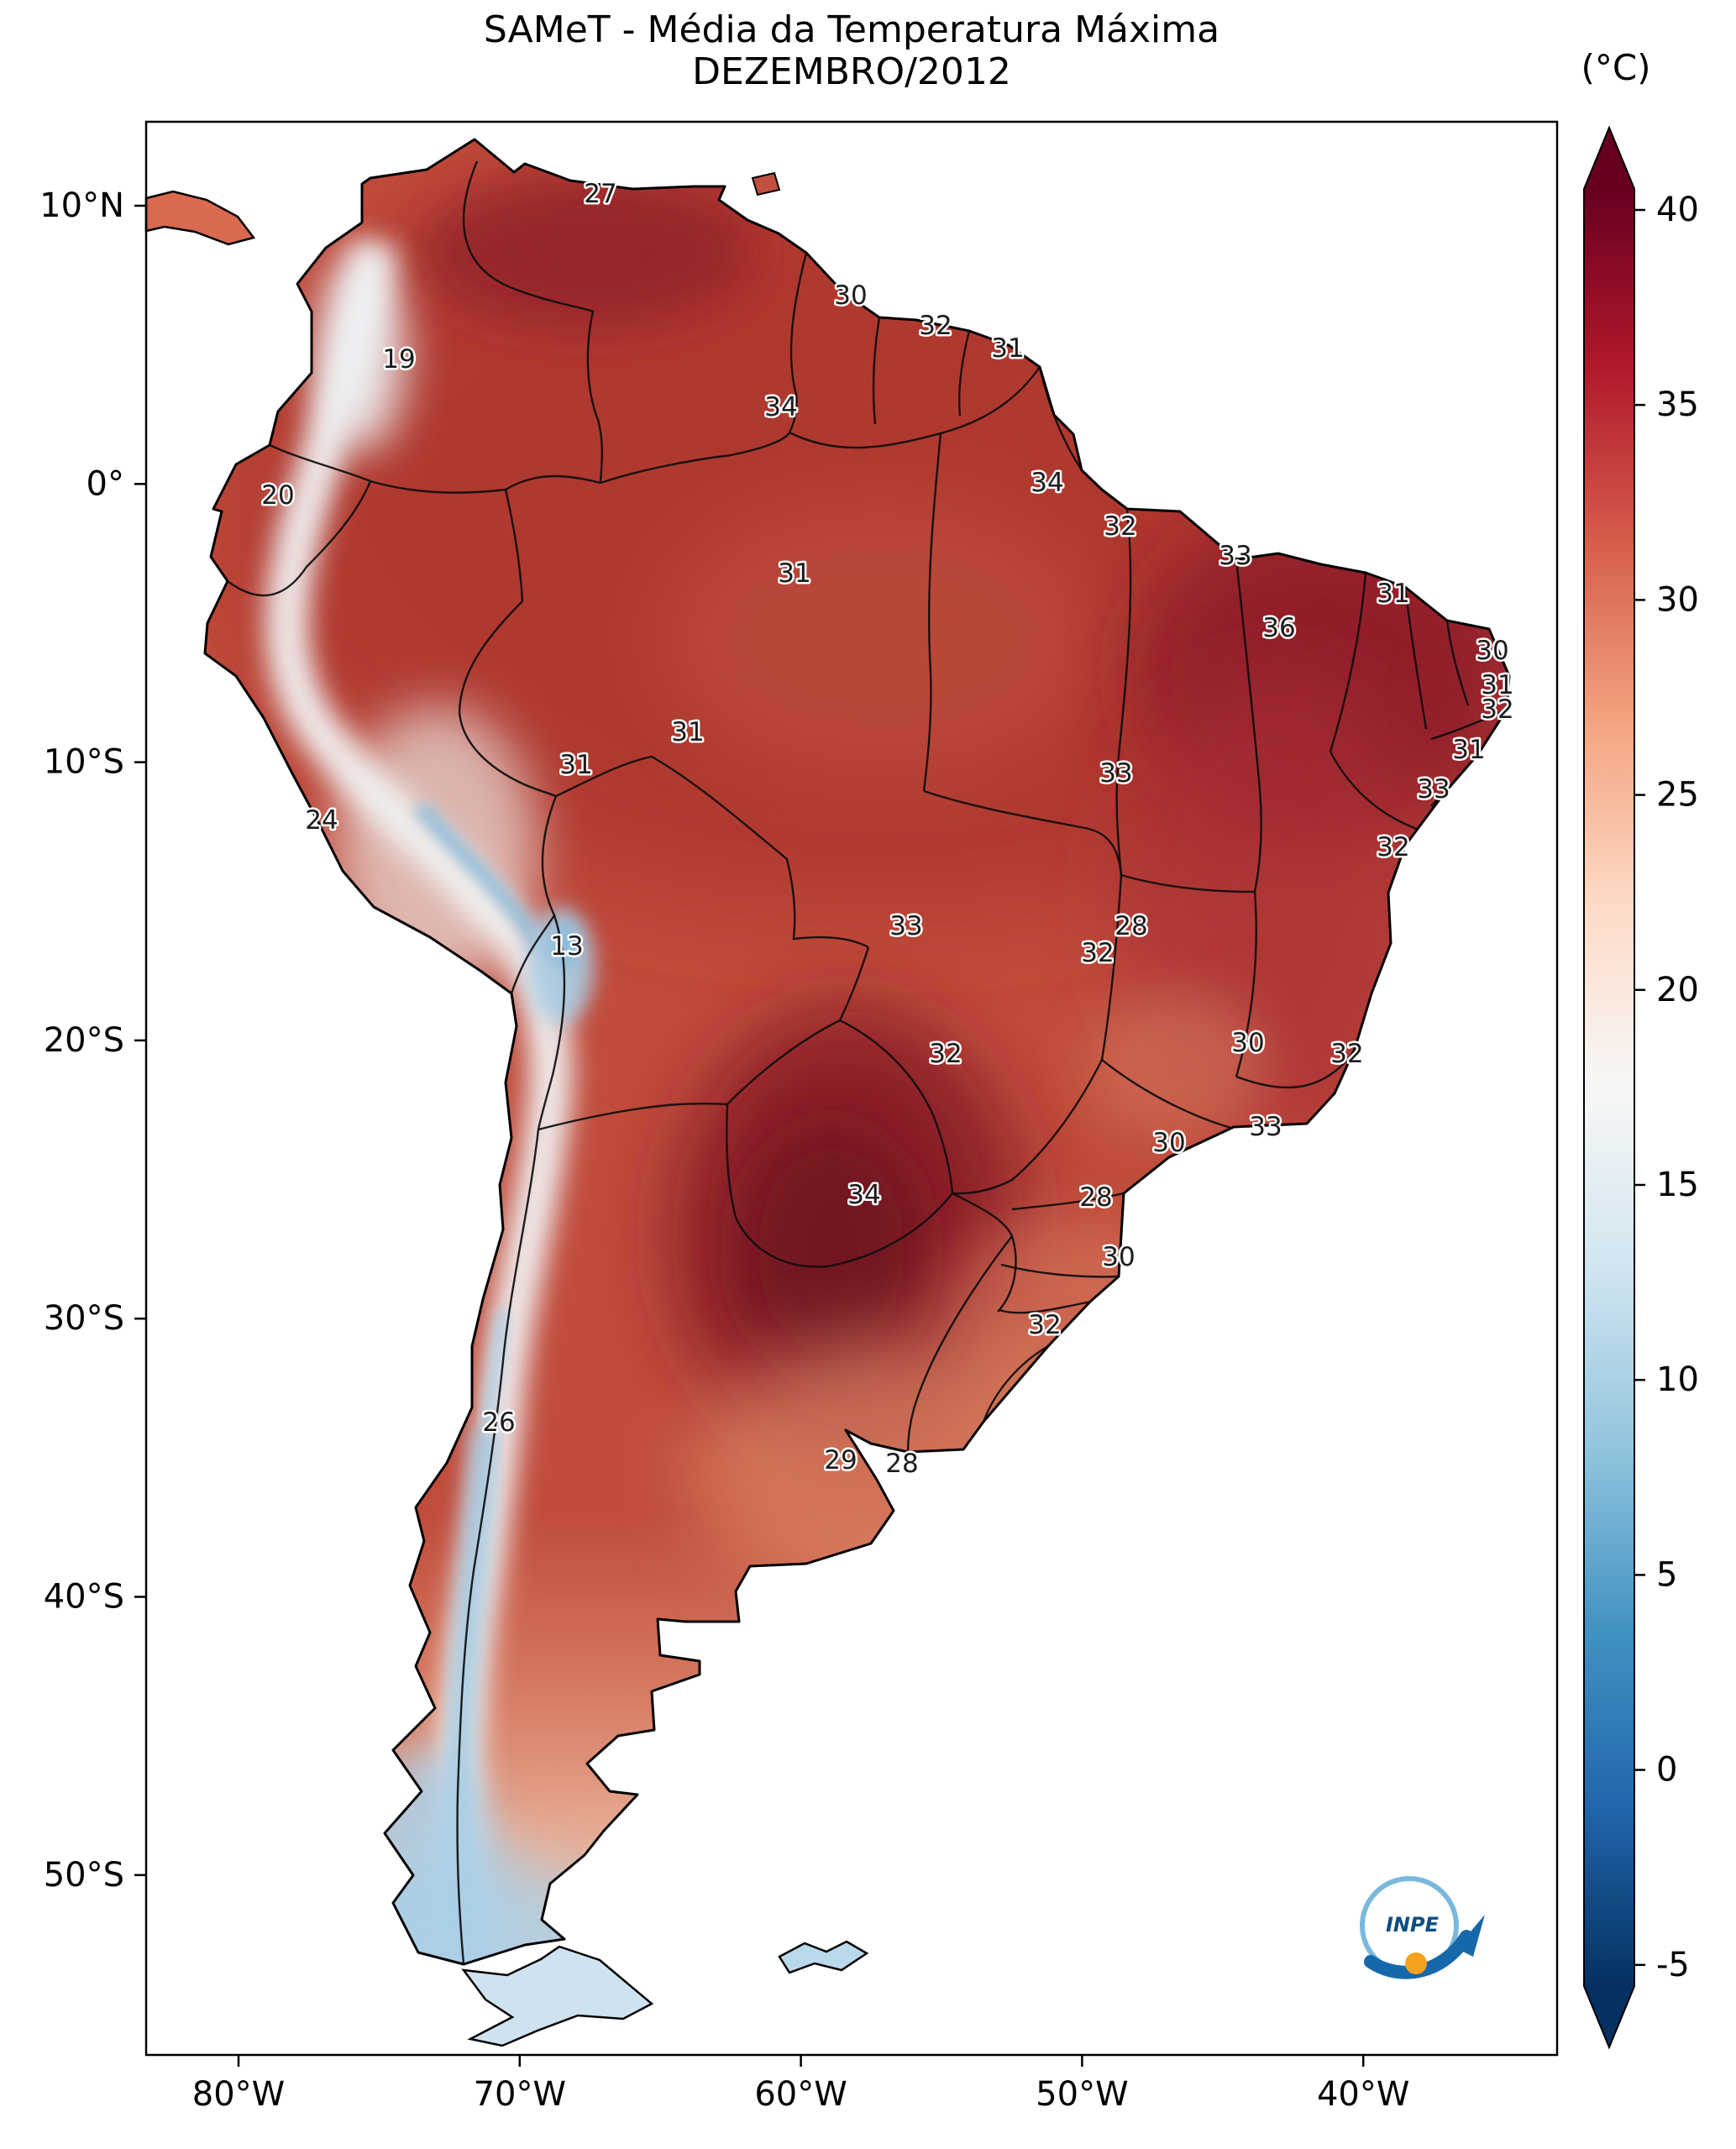 The image size is (1736, 2149). I want to click on longitude-tick-label: 80°W, so click(238, 2094).